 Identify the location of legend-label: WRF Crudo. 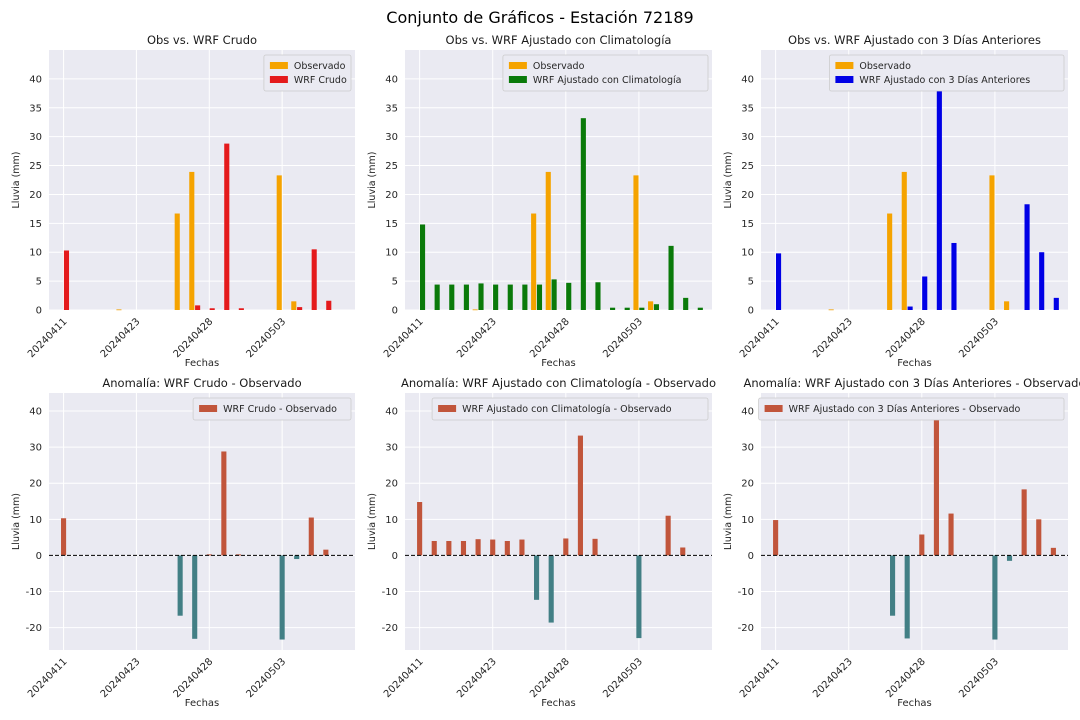
(320, 80).